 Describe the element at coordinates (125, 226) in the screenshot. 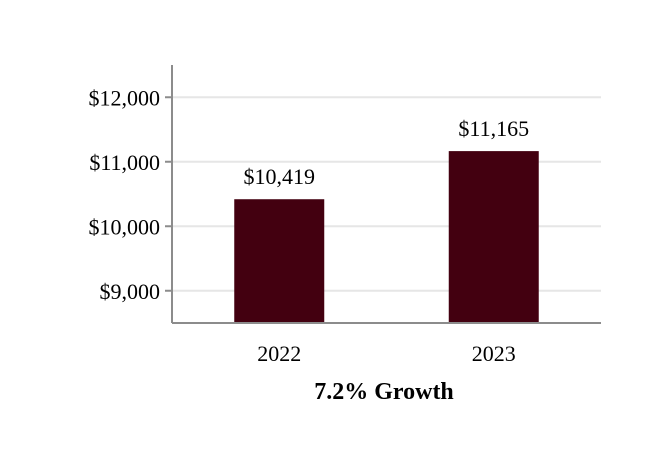

I see `y-tick-label: $10,000` at that location.